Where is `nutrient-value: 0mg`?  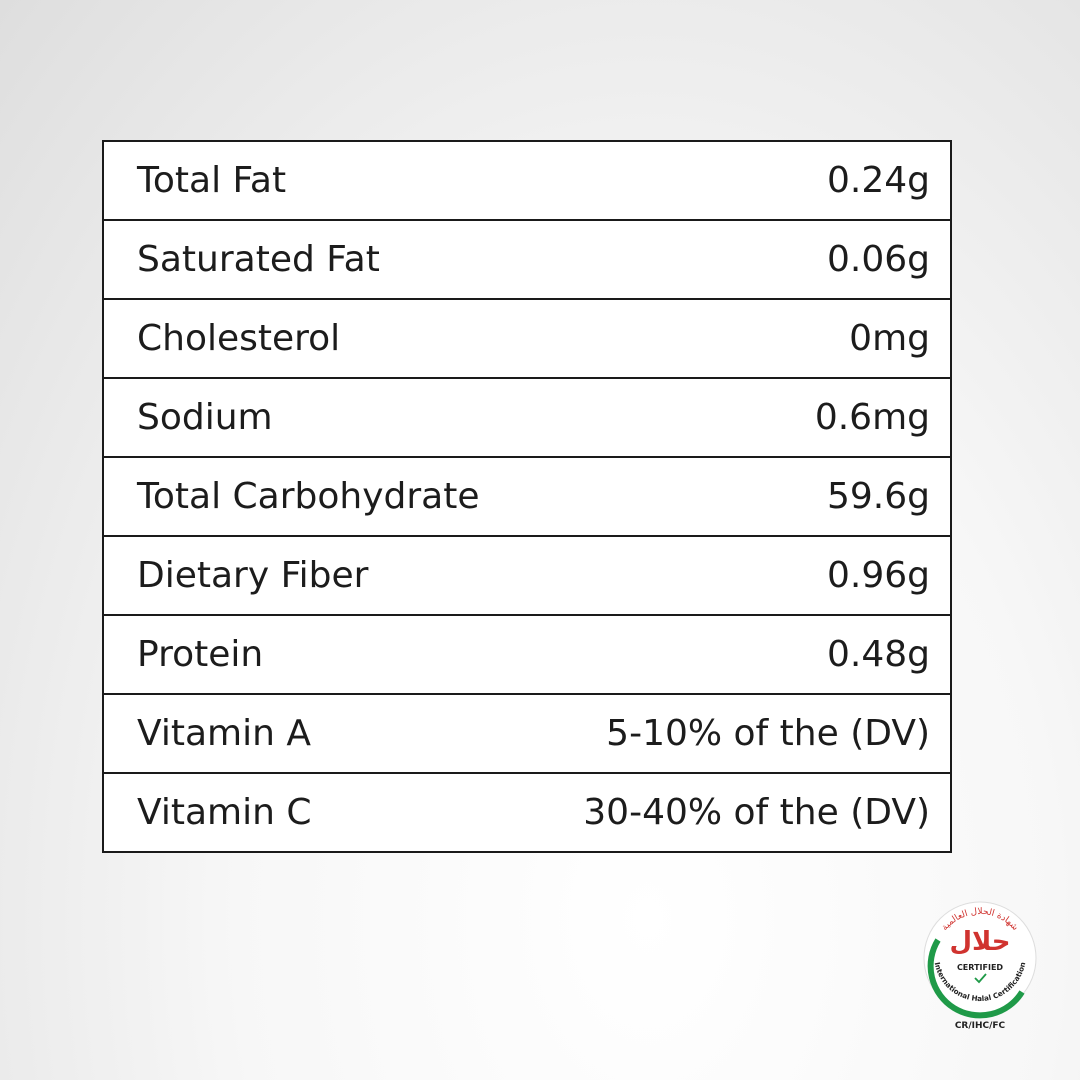
nutrient-value: 0mg is located at coordinates (889, 338).